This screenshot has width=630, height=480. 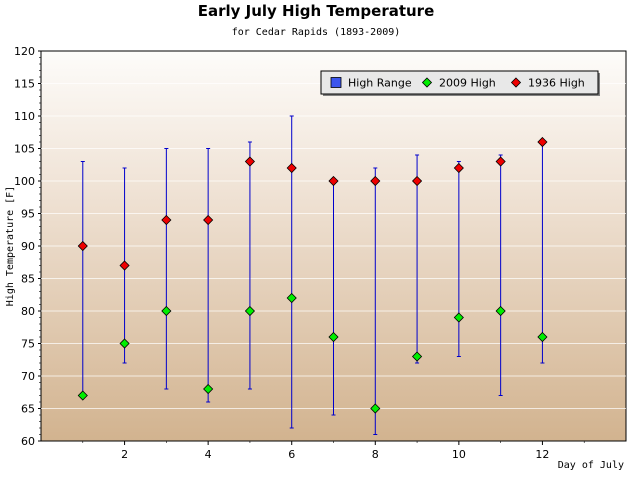 I want to click on y-tick-label: 100, so click(x=24, y=181).